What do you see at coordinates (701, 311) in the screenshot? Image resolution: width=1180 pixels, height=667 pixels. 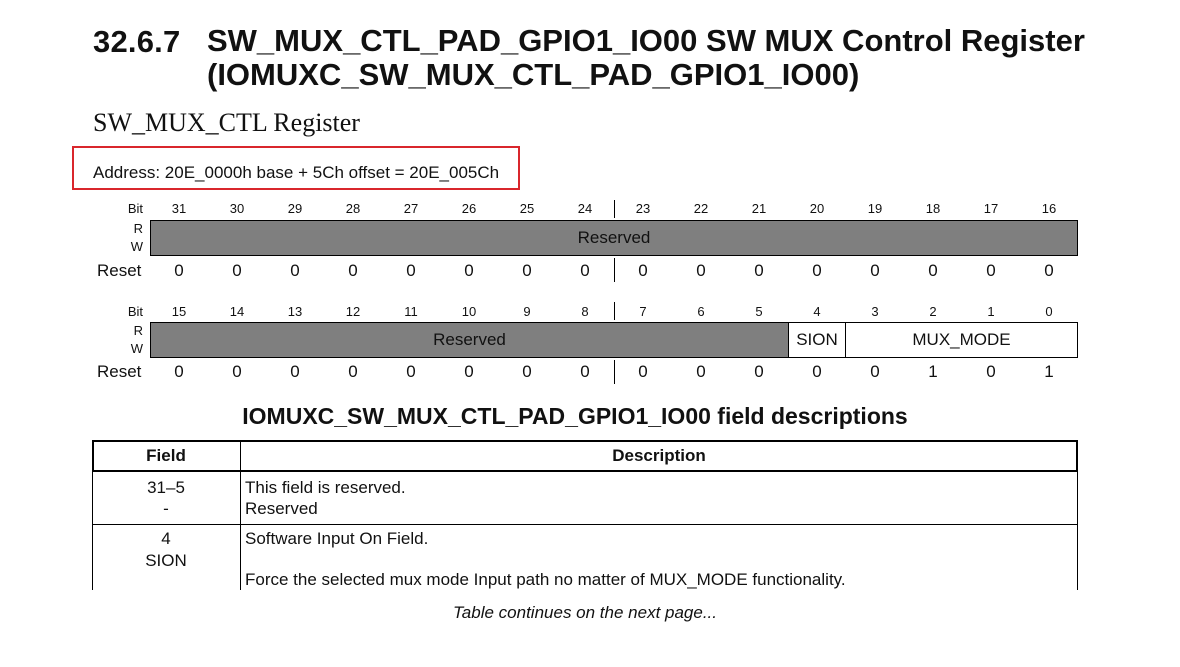 I see `bit-number: 6` at bounding box center [701, 311].